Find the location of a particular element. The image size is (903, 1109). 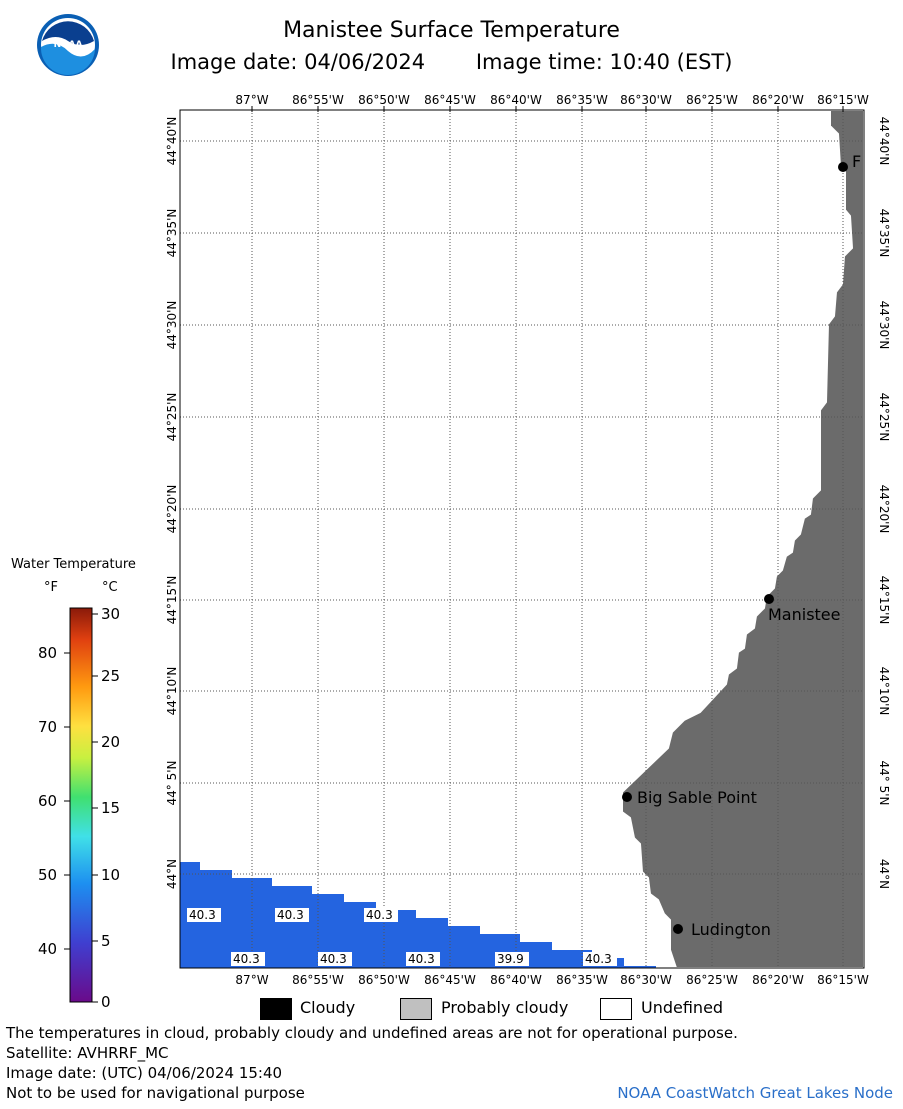

colorbar-f-tick: 60 is located at coordinates (48, 801).